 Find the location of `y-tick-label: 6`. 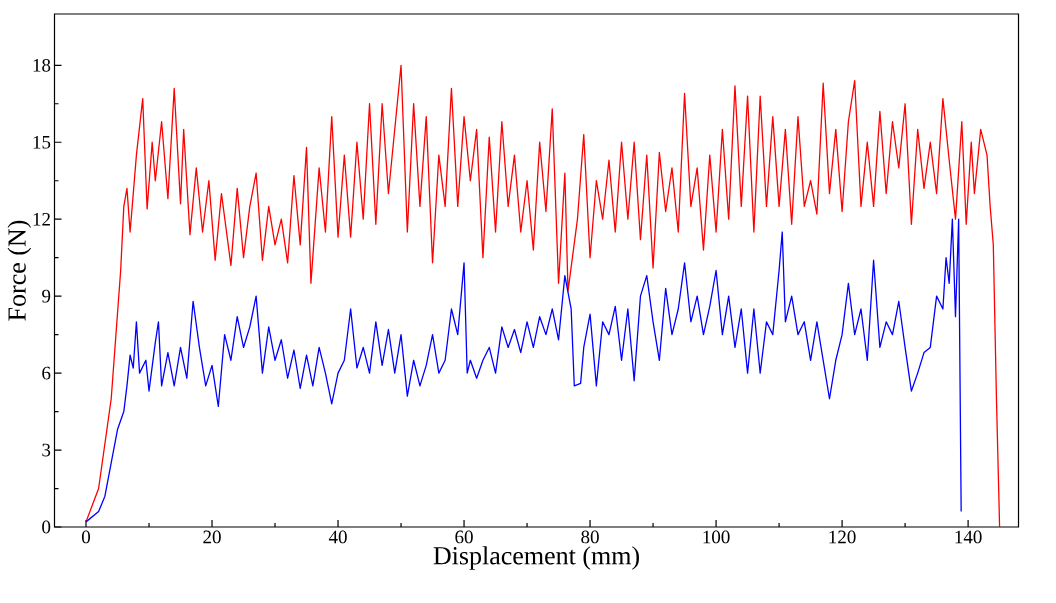

y-tick-label: 6 is located at coordinates (46, 373).